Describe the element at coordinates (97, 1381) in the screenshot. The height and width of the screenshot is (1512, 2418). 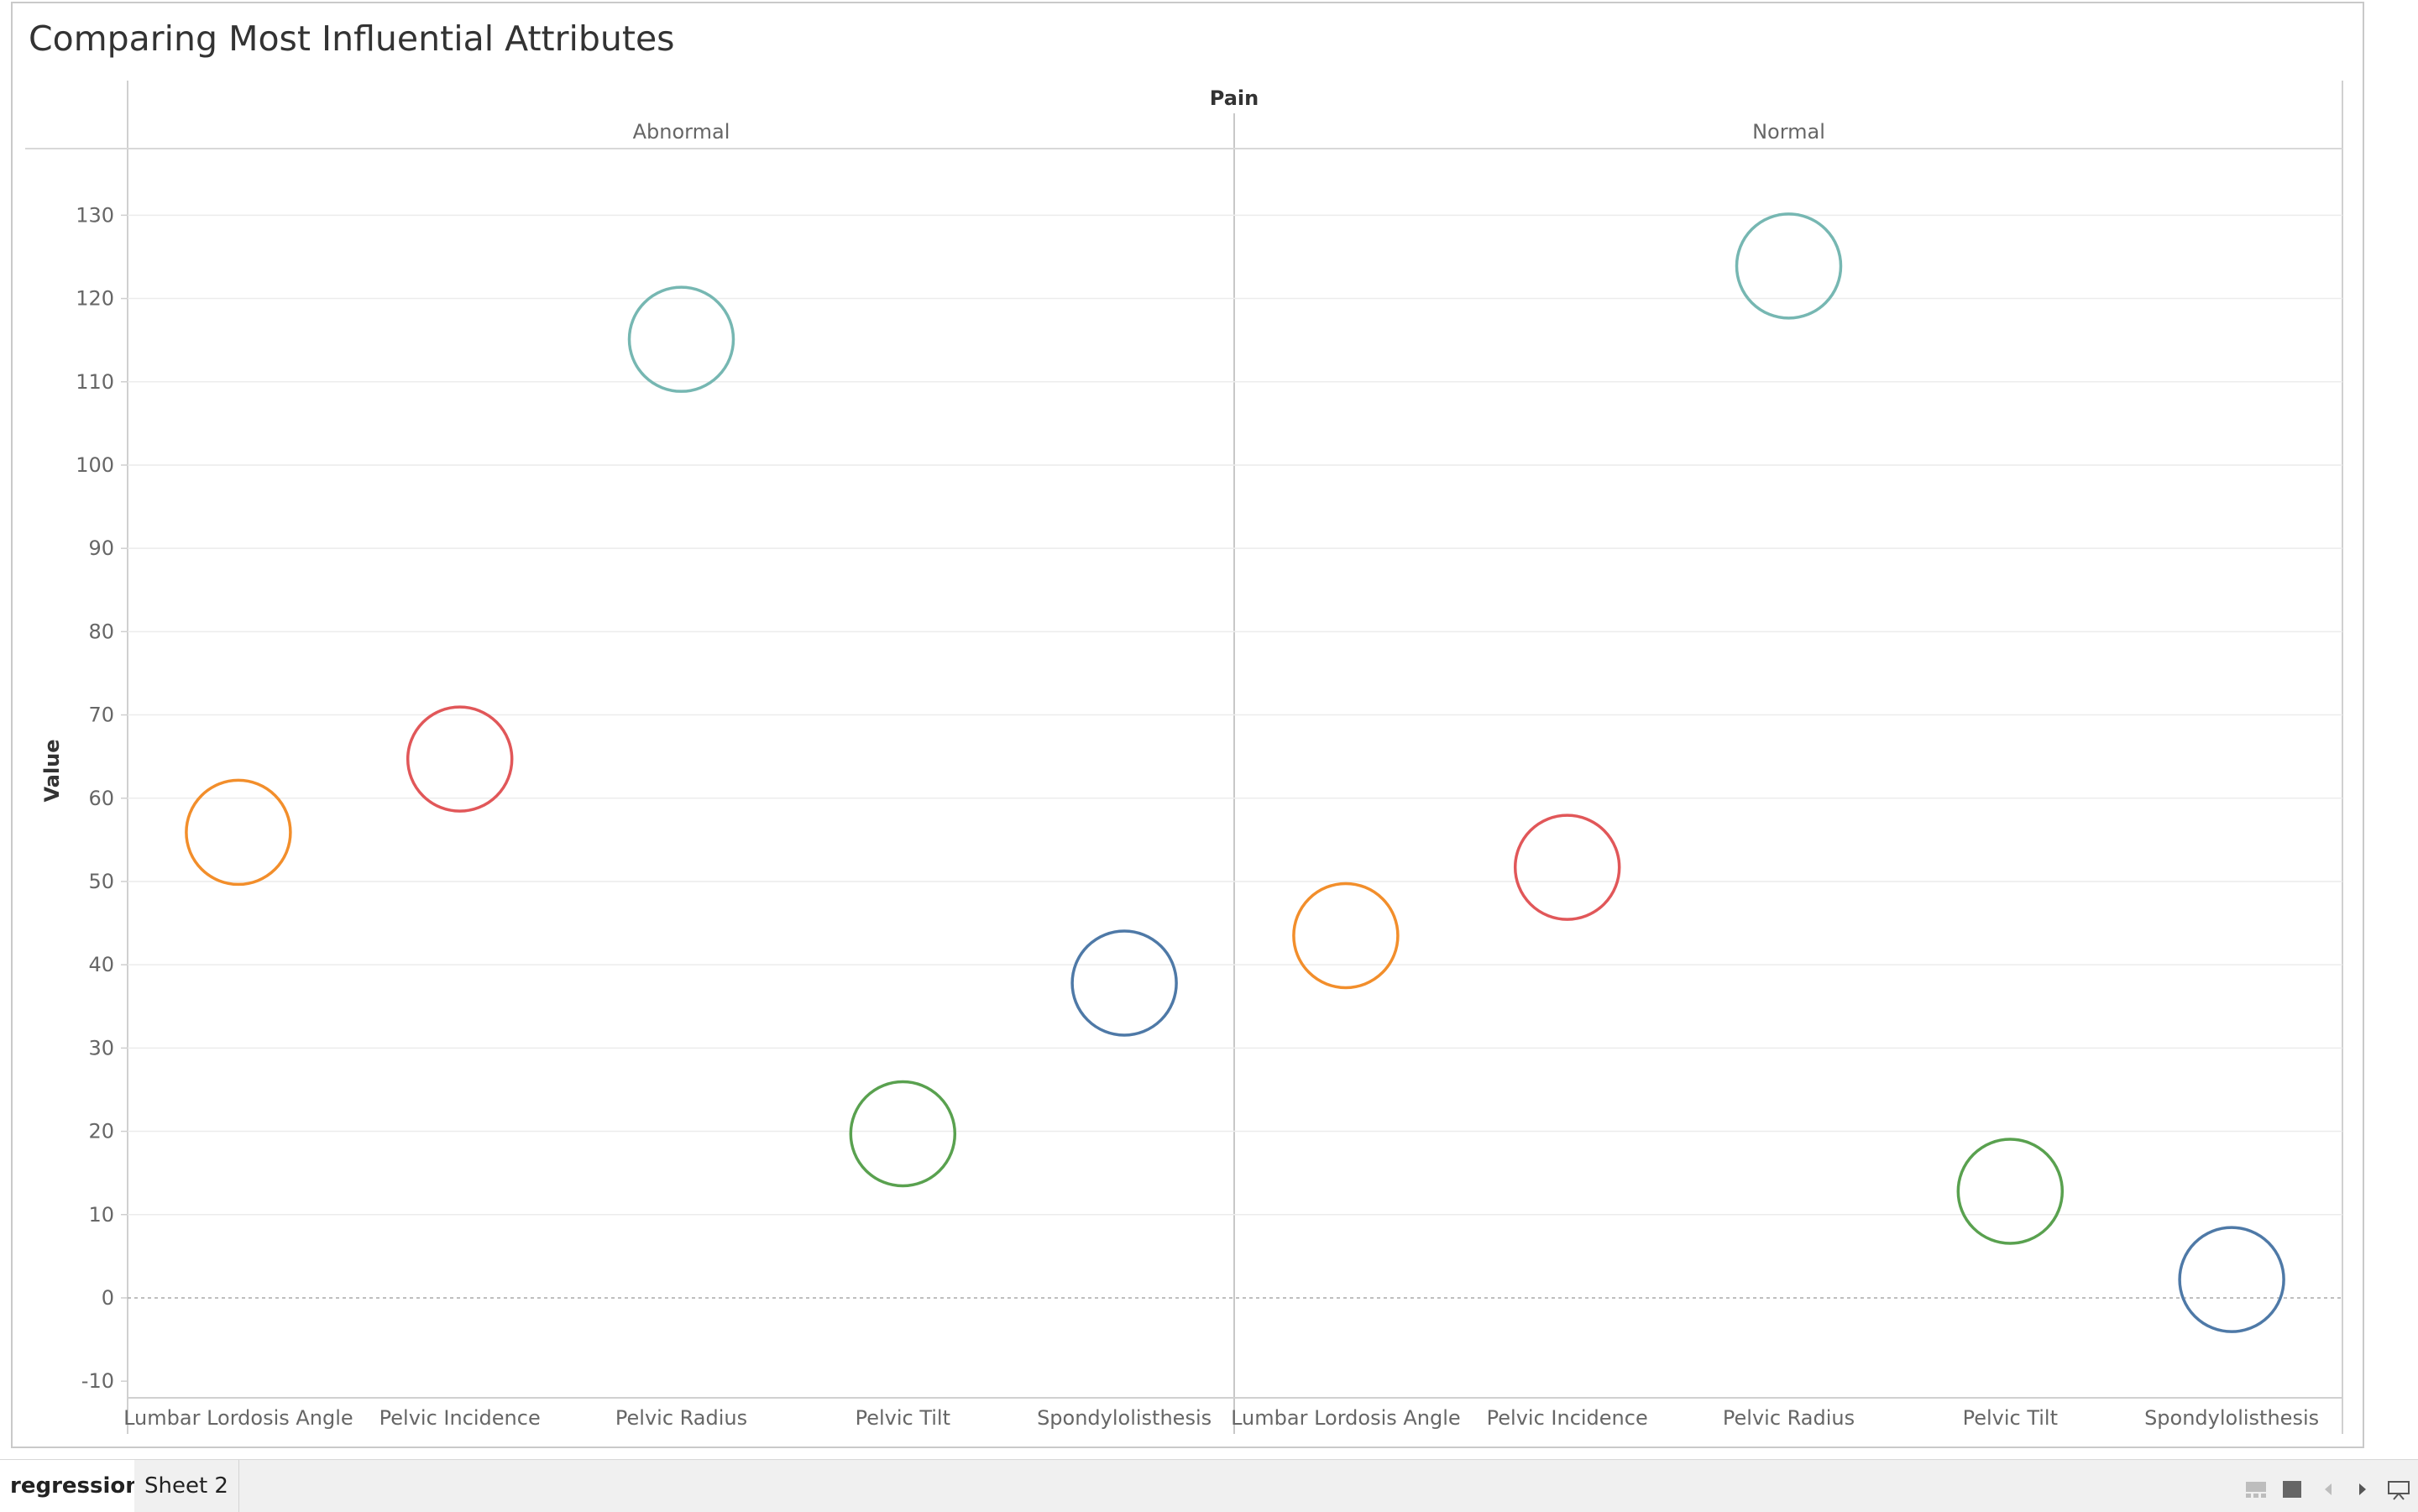
I see `y-tick-label: -10` at that location.